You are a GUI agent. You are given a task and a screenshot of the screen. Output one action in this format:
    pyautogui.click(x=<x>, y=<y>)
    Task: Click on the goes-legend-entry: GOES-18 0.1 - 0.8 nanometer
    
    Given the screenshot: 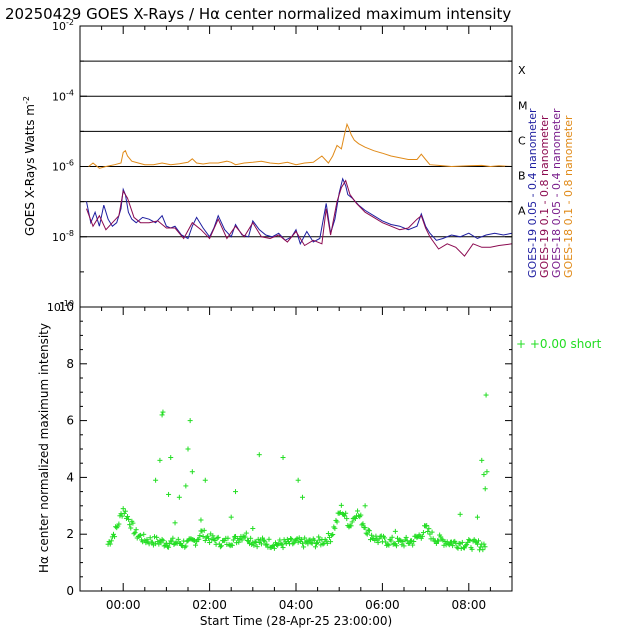 What is the action you would take?
    pyautogui.click(x=568, y=196)
    